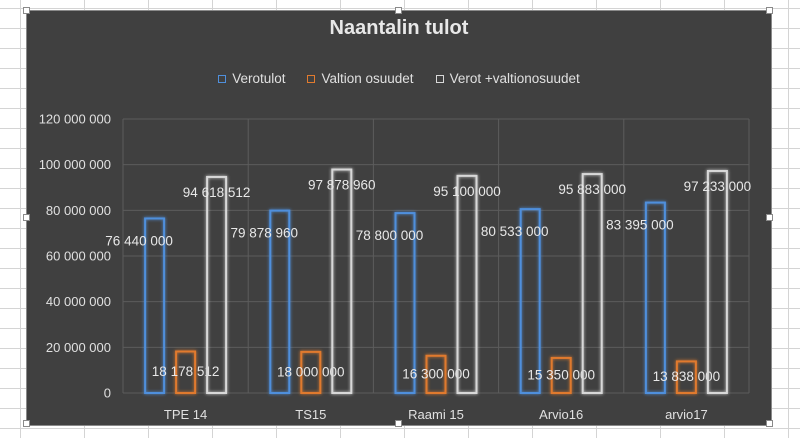  Describe the element at coordinates (78, 301) in the screenshot. I see `y-tick-label: 40 000 000` at that location.